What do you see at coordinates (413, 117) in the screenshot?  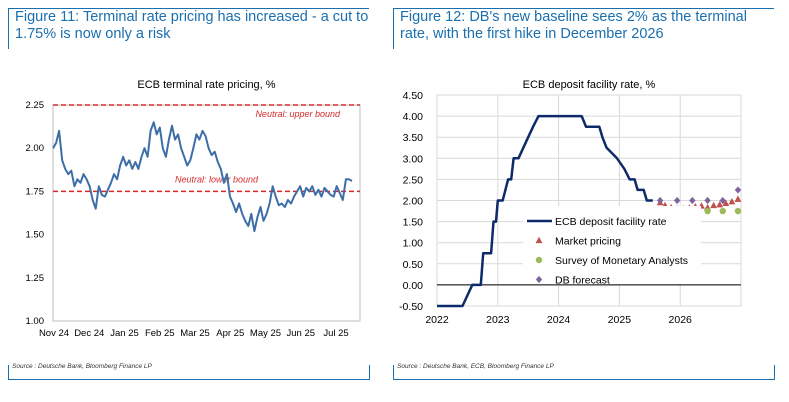 I see `y-tick-label: 4.00` at bounding box center [413, 117].